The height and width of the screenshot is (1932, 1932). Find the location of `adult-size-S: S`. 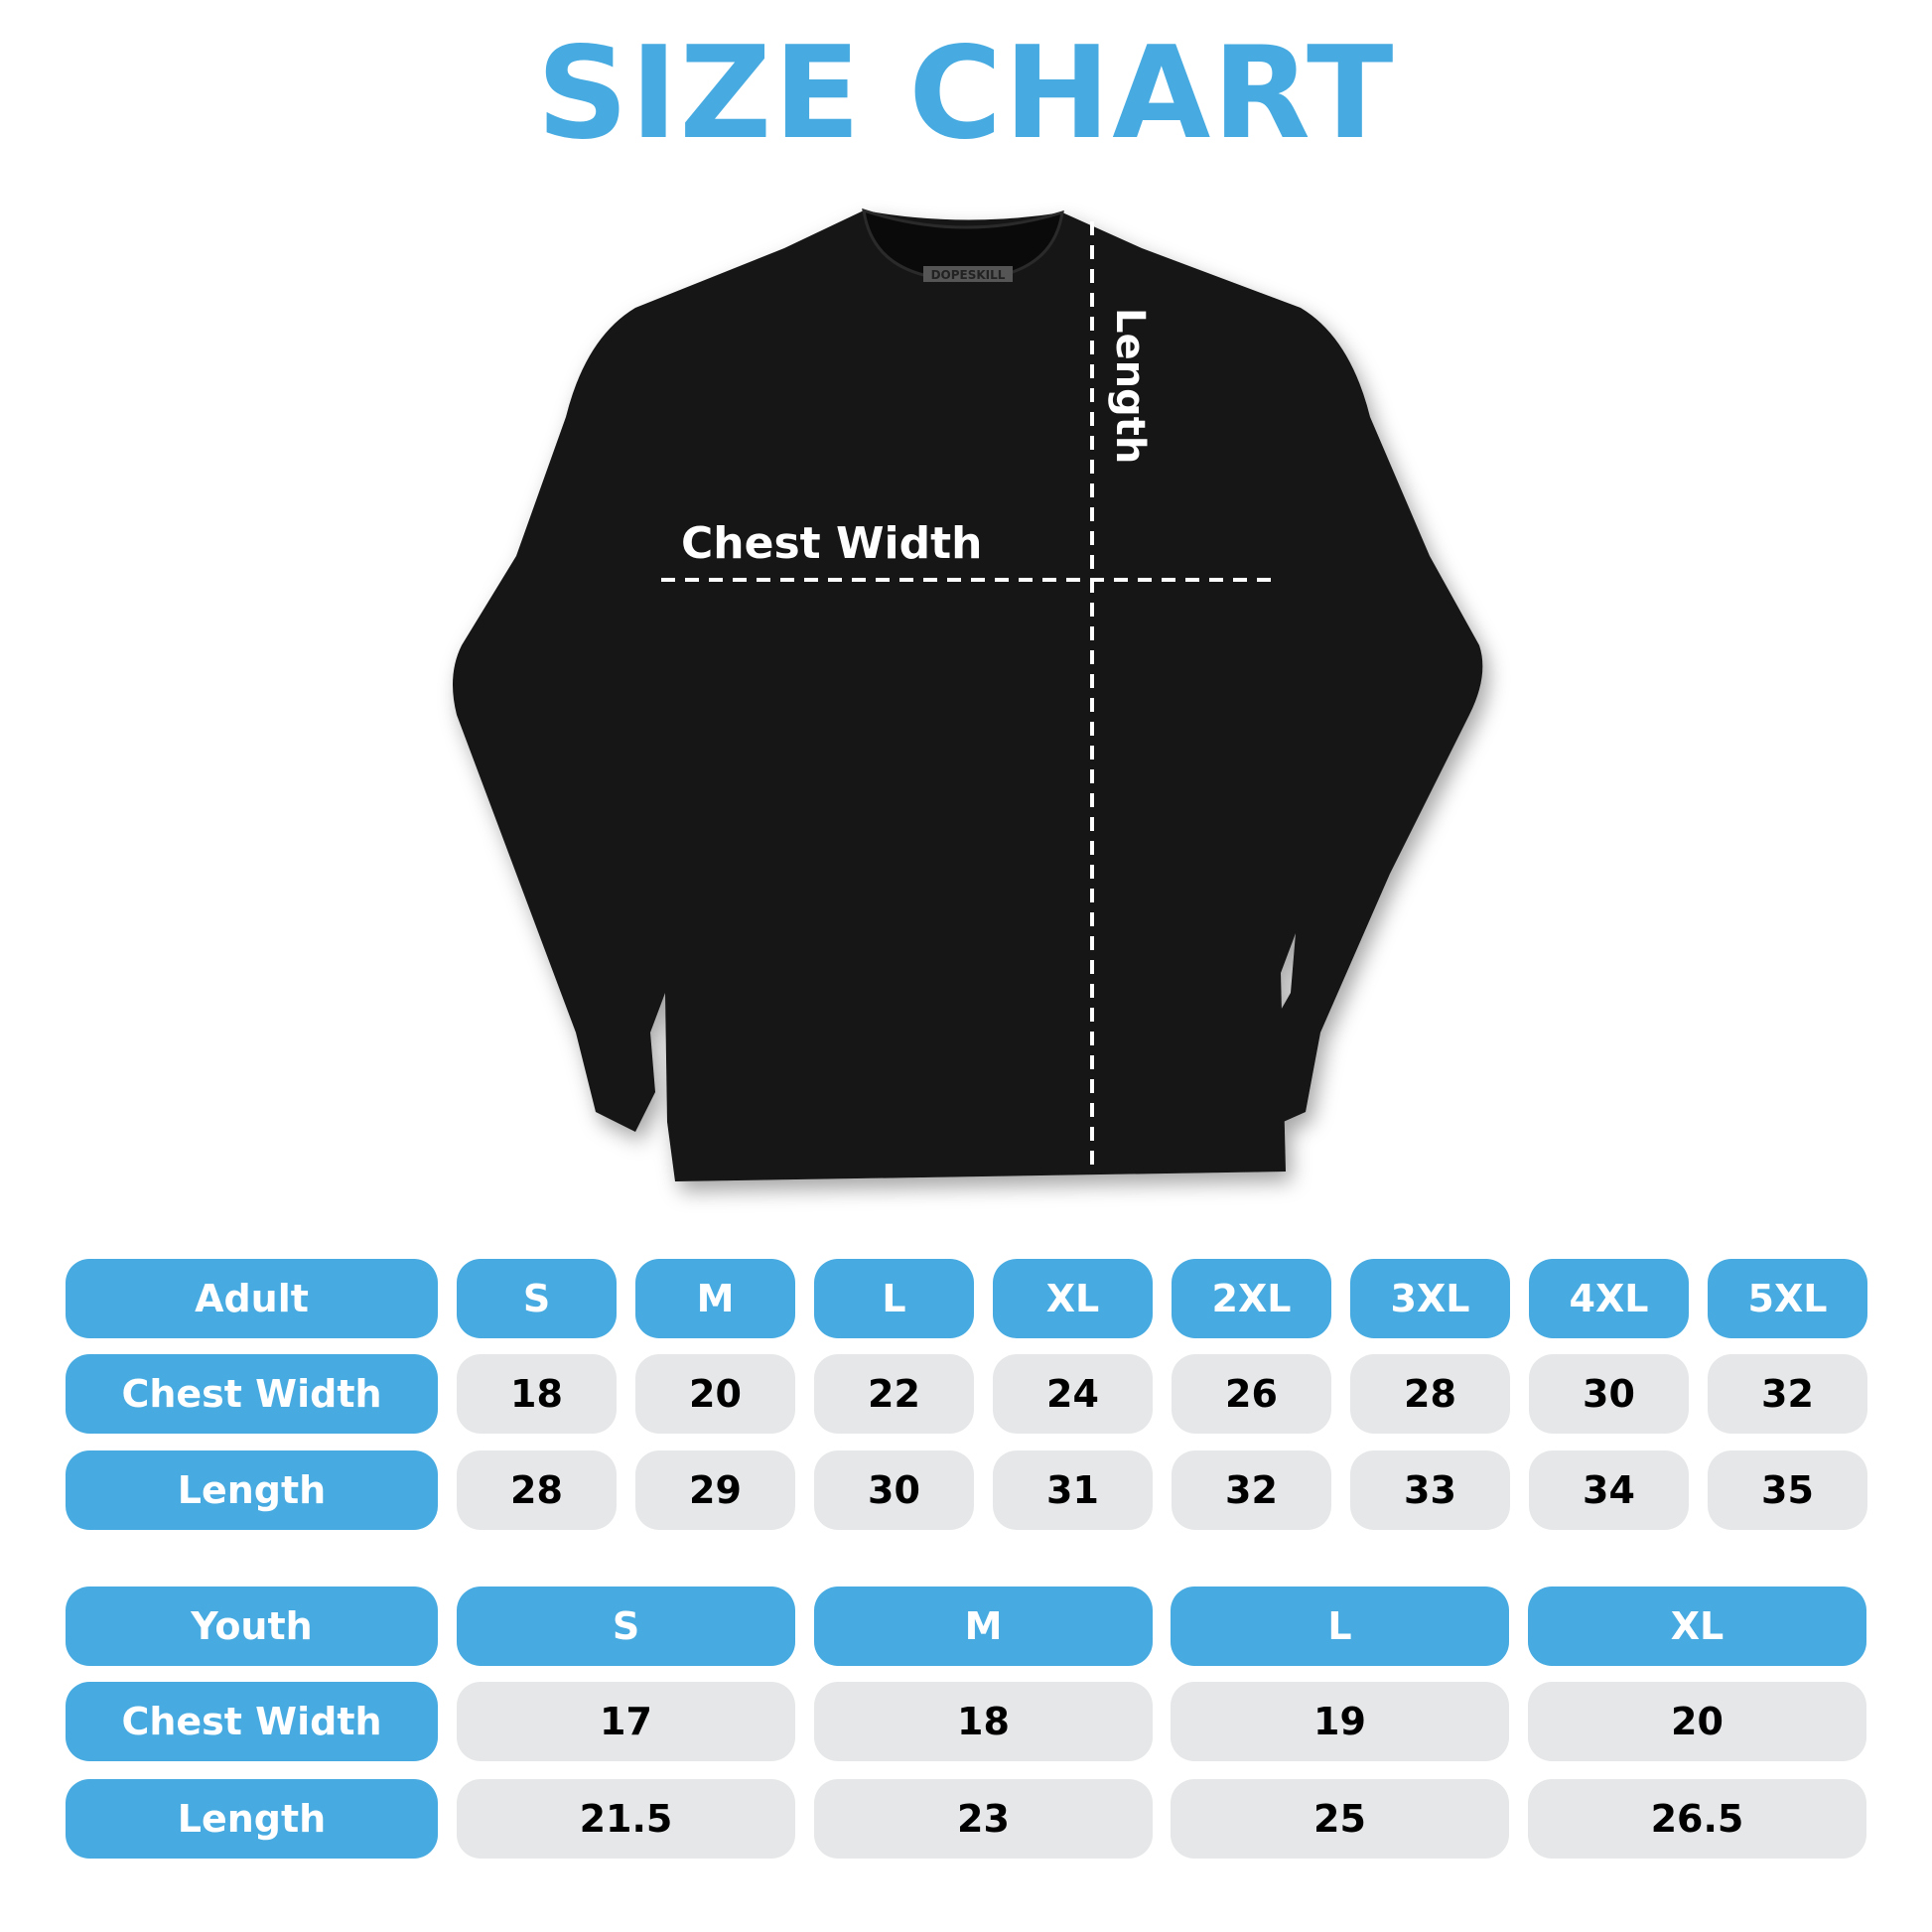

adult-size-S: S is located at coordinates (537, 1298).